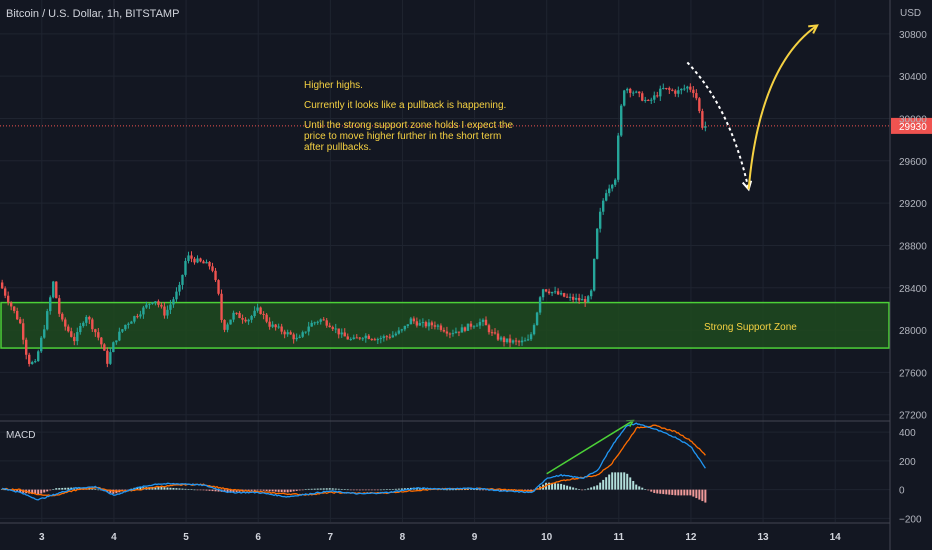 The width and height of the screenshot is (932, 550). What do you see at coordinates (445, 325) in the screenshot?
I see `support-zone-layer` at bounding box center [445, 325].